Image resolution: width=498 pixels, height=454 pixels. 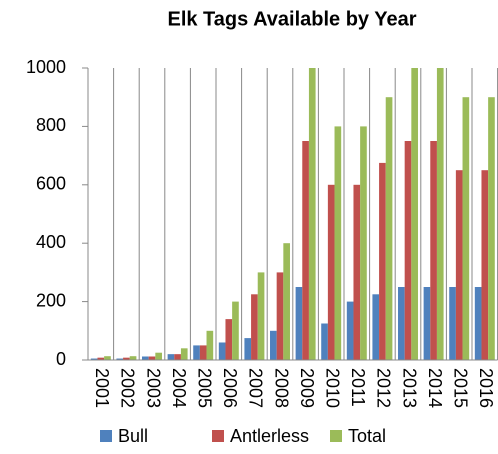 What do you see at coordinates (384, 388) in the screenshot?
I see `x-tick-label: 2012` at bounding box center [384, 388].